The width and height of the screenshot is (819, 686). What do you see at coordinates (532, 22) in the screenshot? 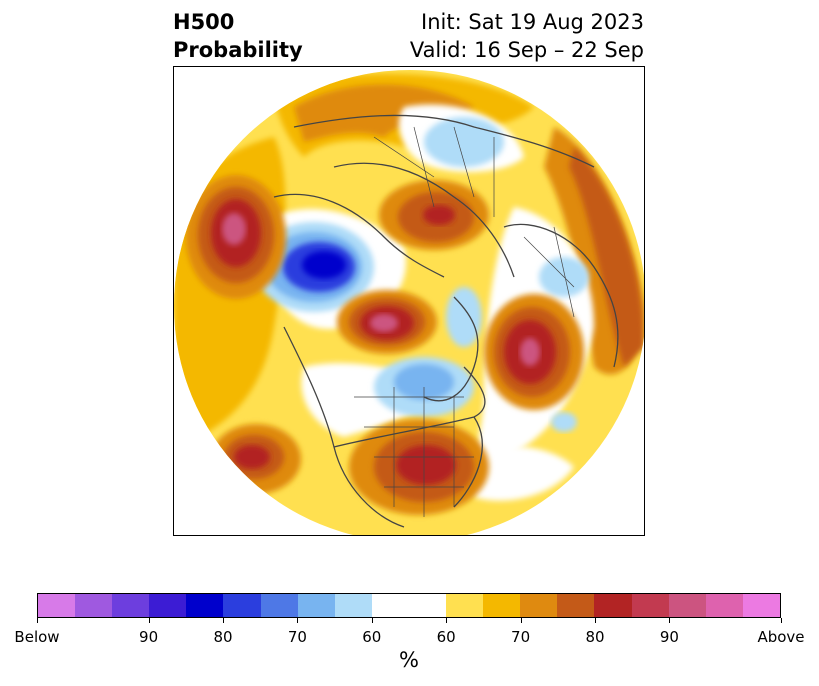
I see `init-date: Init: Sat 19 Aug 2023` at bounding box center [532, 22].